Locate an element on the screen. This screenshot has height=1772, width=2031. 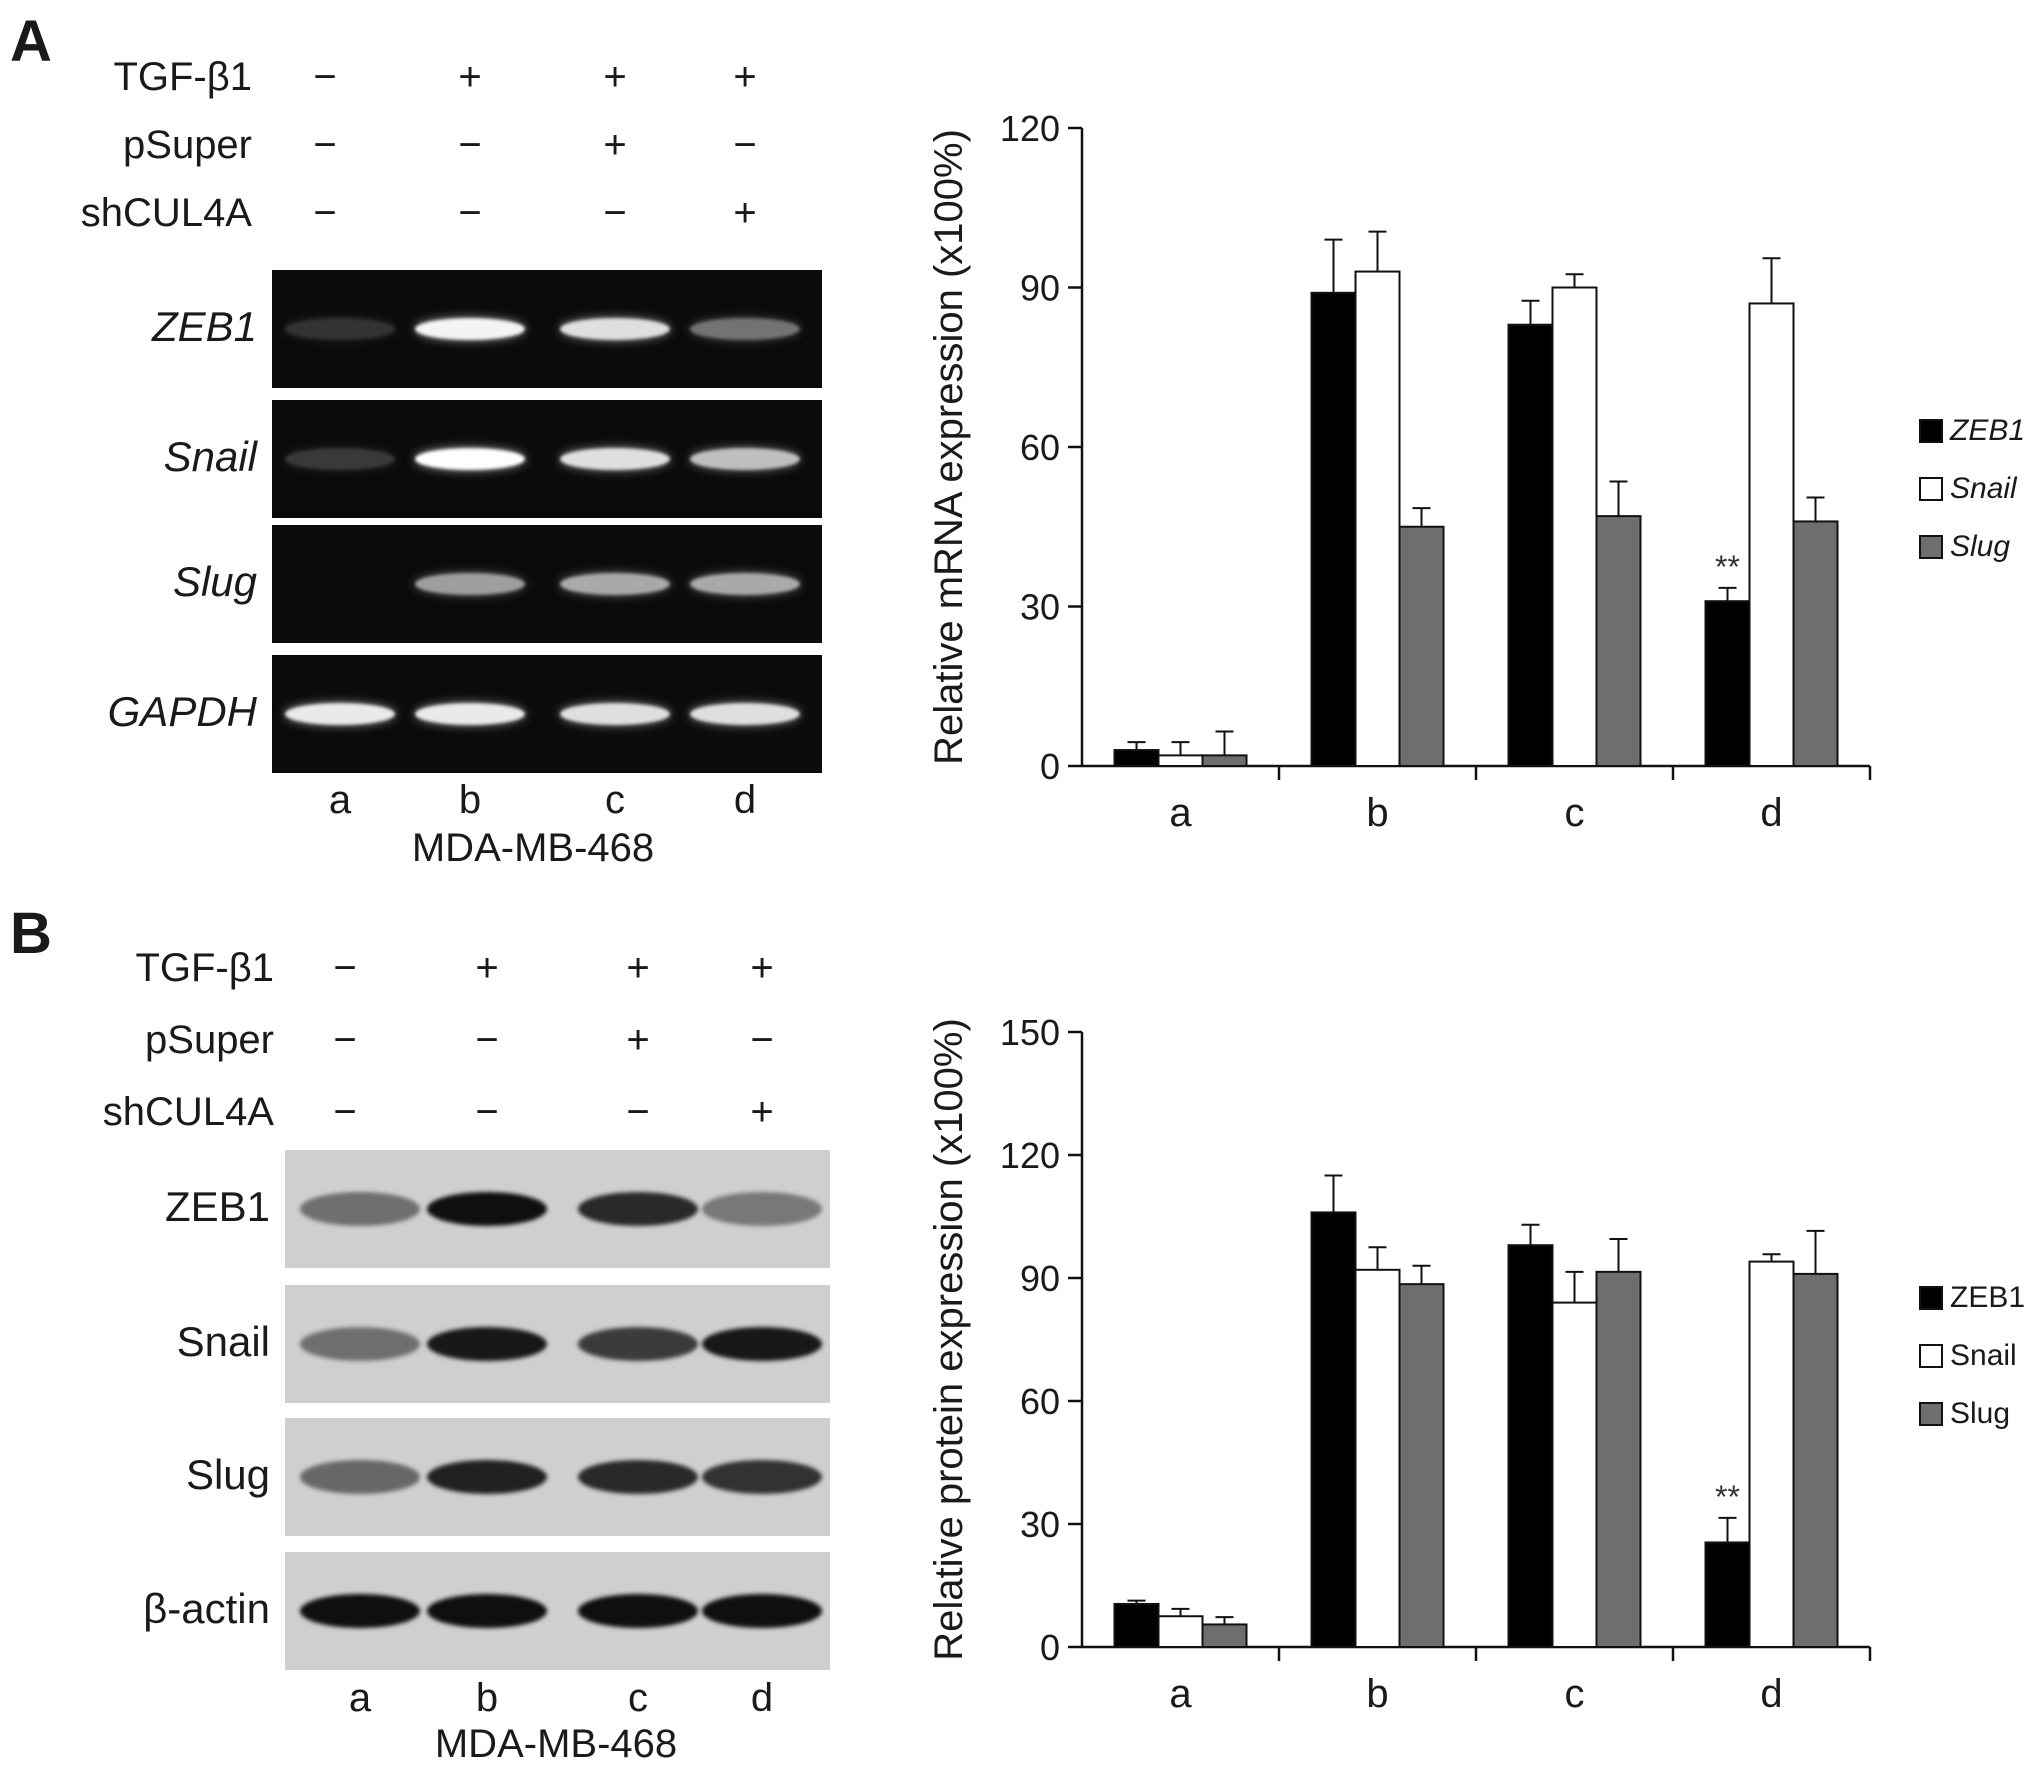
legend-label: Snail is located at coordinates (1984, 488).